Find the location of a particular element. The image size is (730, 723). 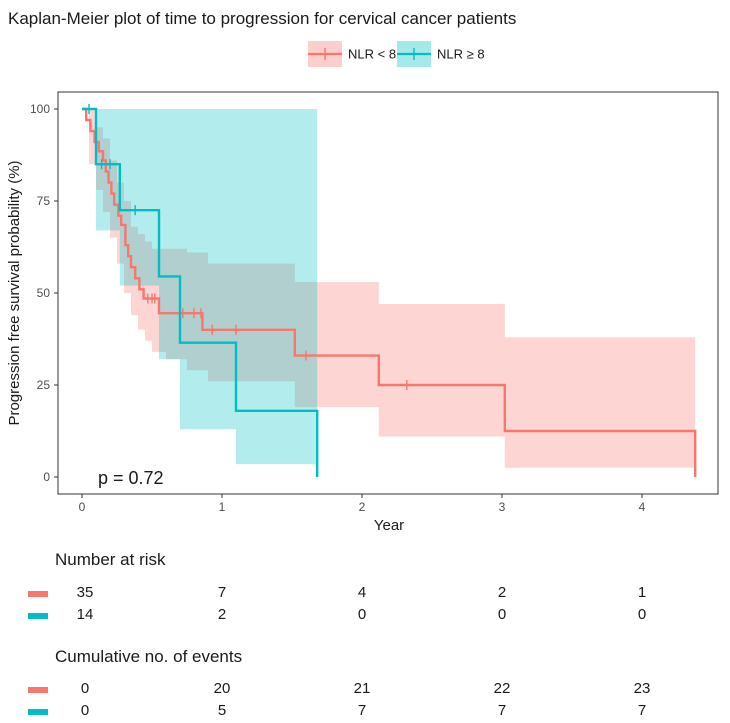

table-cell: 35 is located at coordinates (85, 592).